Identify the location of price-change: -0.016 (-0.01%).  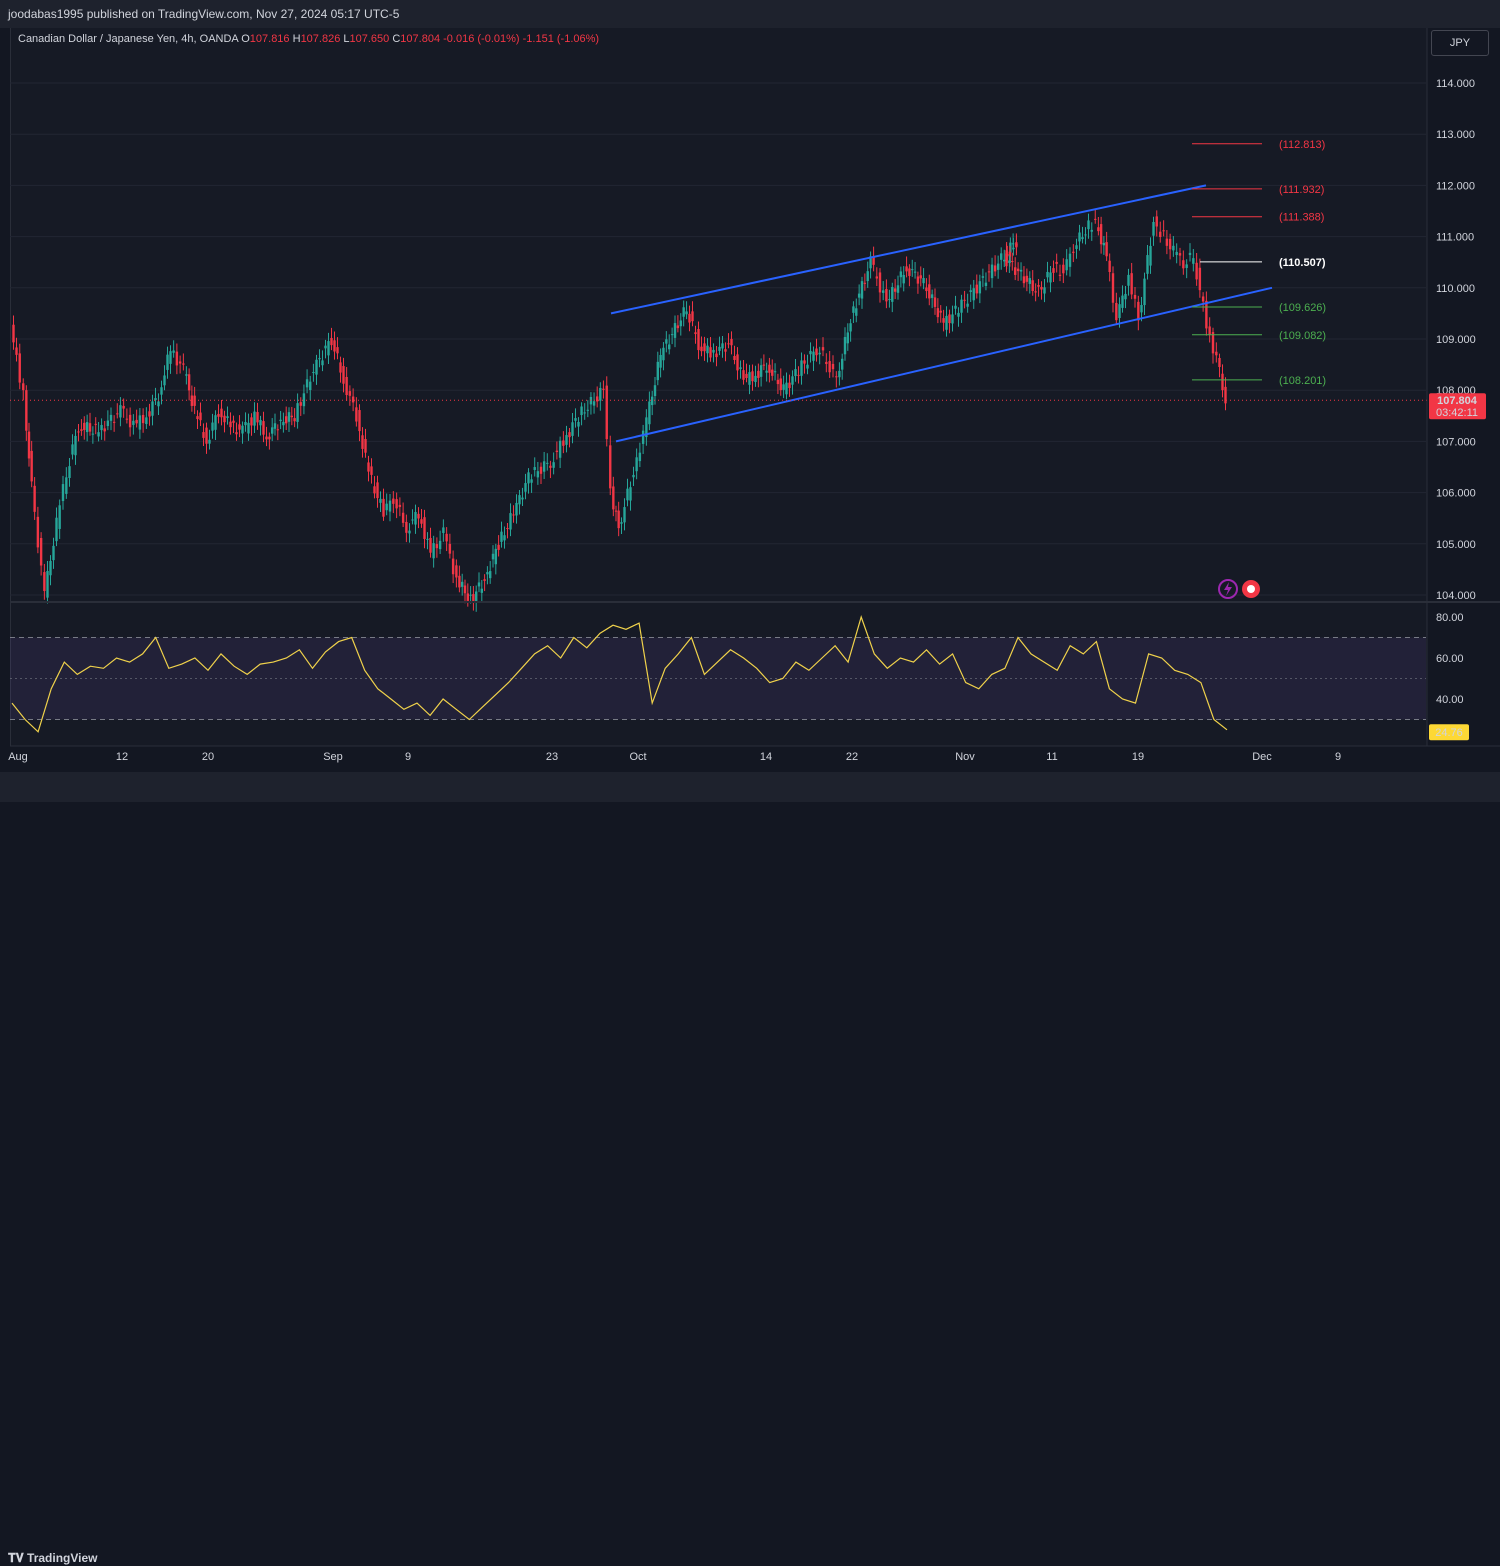
(481, 39).